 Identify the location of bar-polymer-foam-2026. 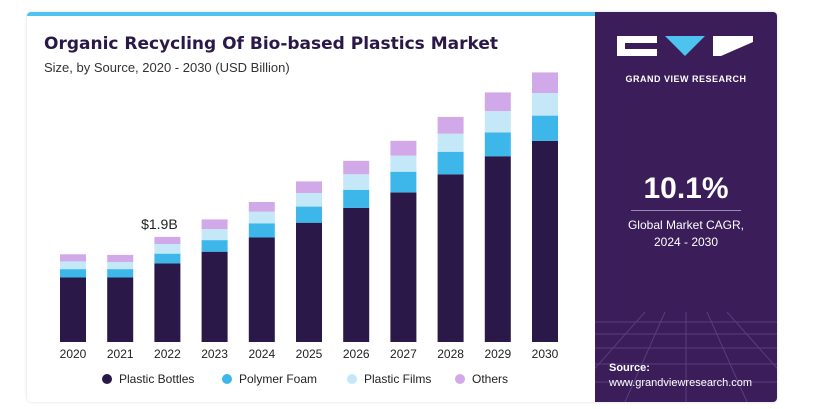
(356, 198).